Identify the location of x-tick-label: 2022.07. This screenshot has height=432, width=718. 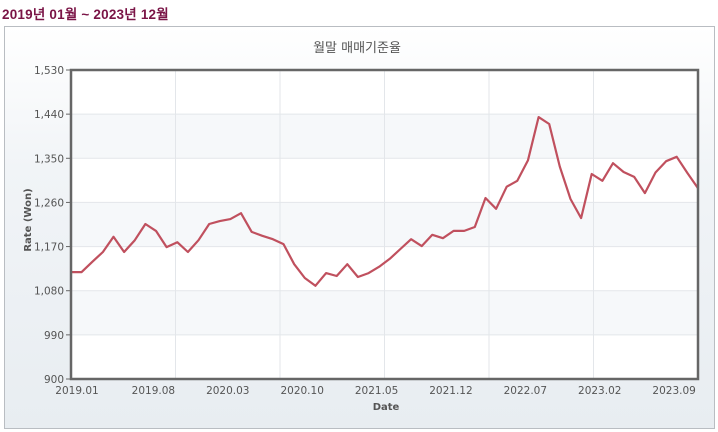
(525, 391).